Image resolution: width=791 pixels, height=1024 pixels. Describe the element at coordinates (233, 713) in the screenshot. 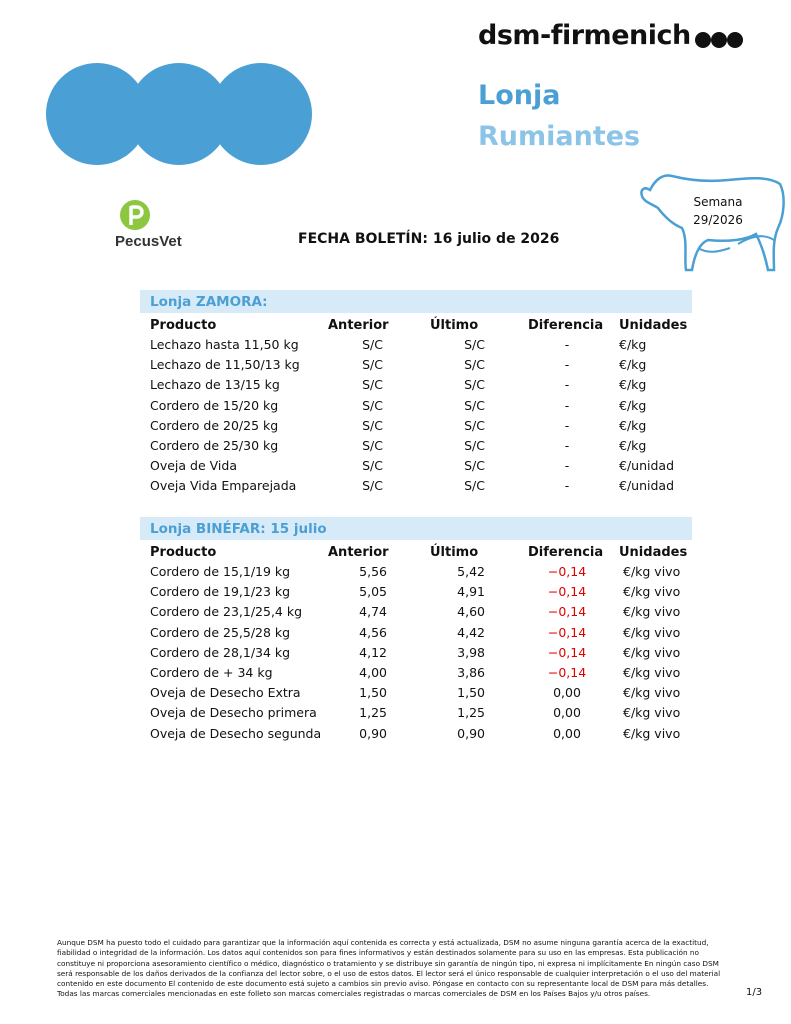

I see `table-cell: Oveja de Desecho primera` at that location.